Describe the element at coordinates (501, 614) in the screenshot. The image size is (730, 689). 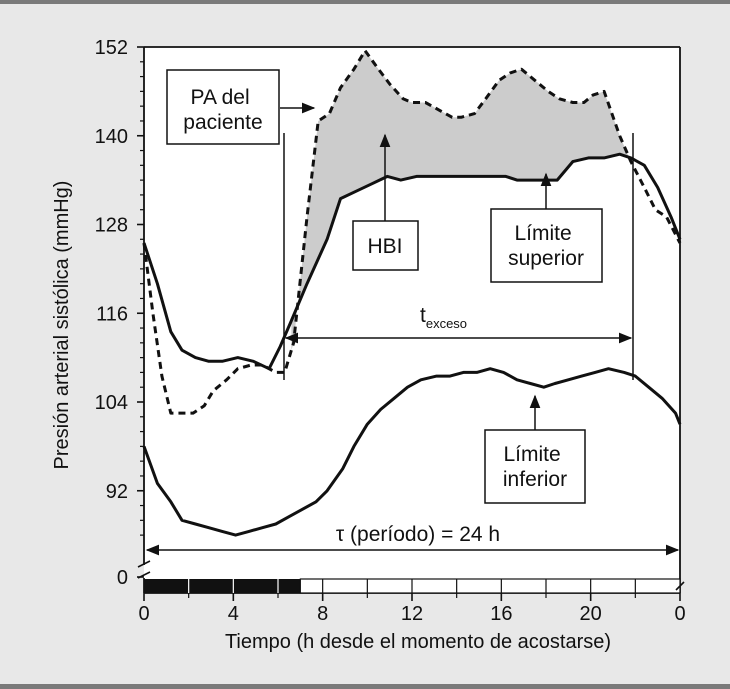
I see `x-tick-label: 16` at that location.